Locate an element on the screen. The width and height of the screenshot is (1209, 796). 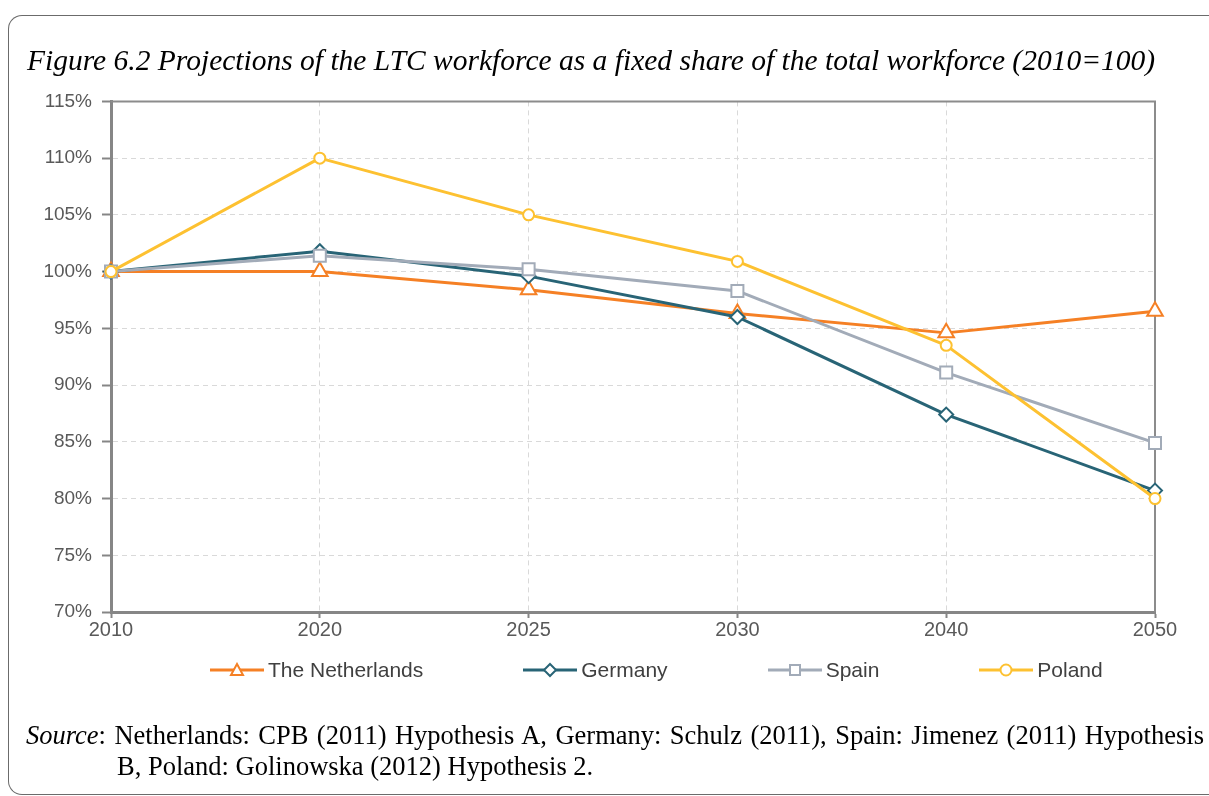
y-tick-label: 105% is located at coordinates (68, 214).